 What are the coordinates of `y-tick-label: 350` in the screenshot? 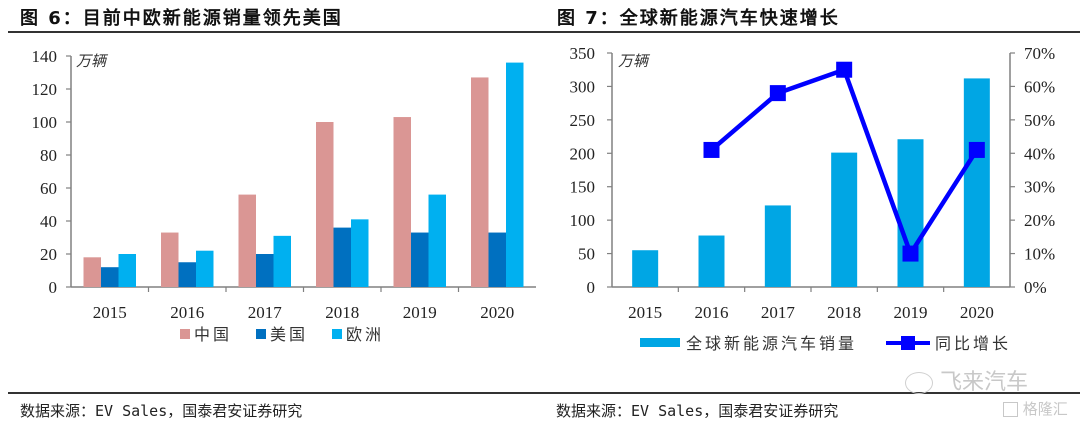 It's located at (583, 53).